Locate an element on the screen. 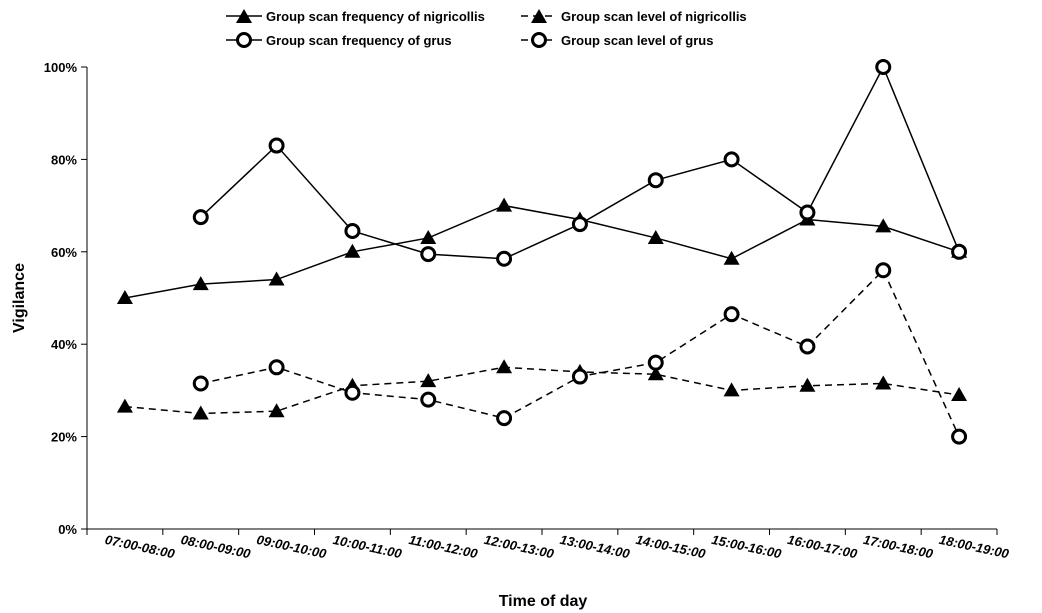  y-tick-label: 20% is located at coordinates (64, 437).